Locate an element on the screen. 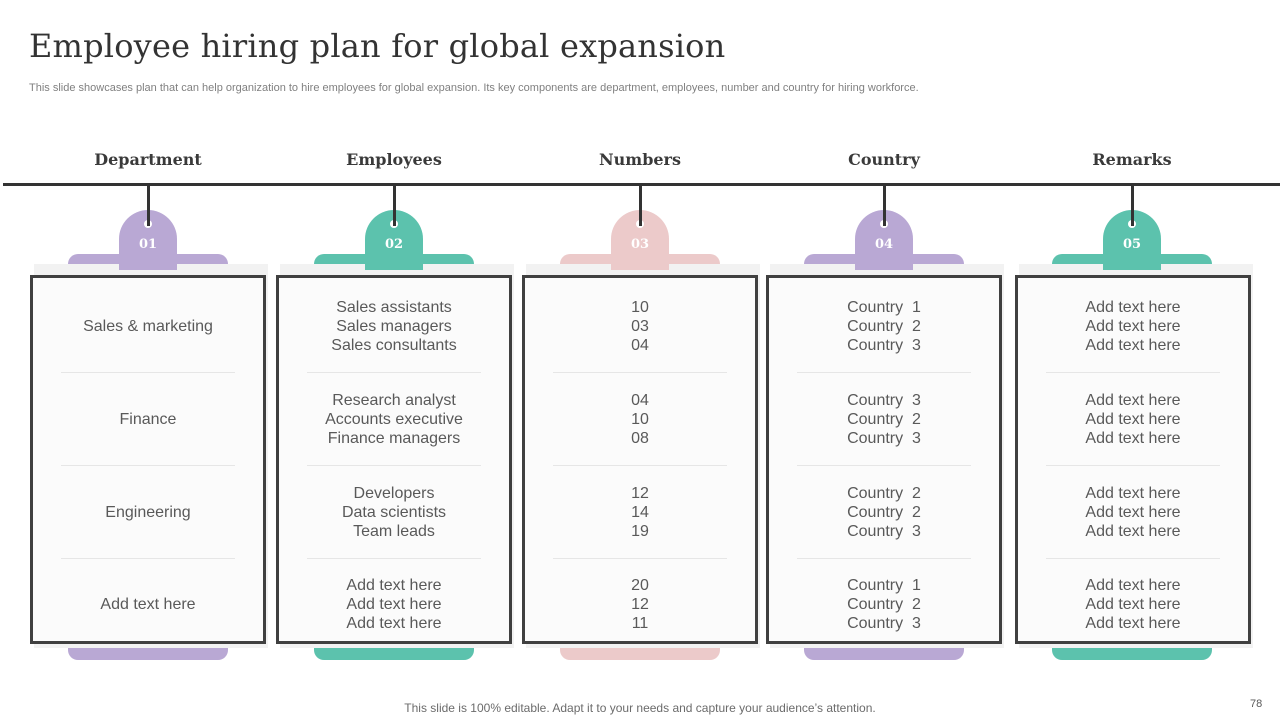 The height and width of the screenshot is (720, 1280). table-cell: Add text here is located at coordinates (148, 604).